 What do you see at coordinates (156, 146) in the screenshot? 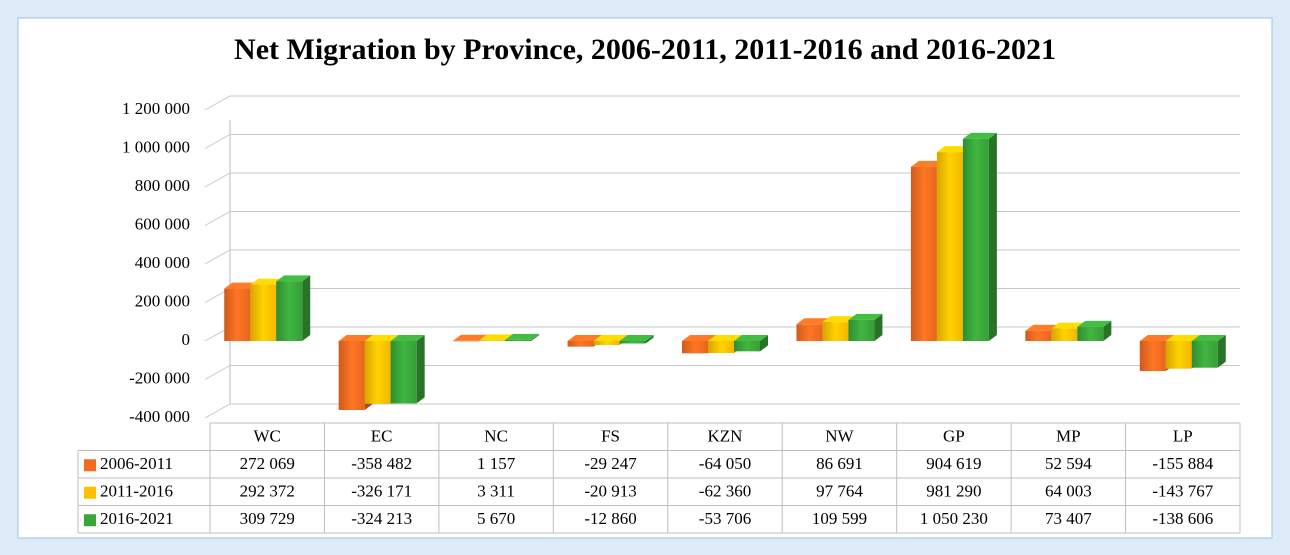
I see `y-tick-label: 1 000 000` at bounding box center [156, 146].